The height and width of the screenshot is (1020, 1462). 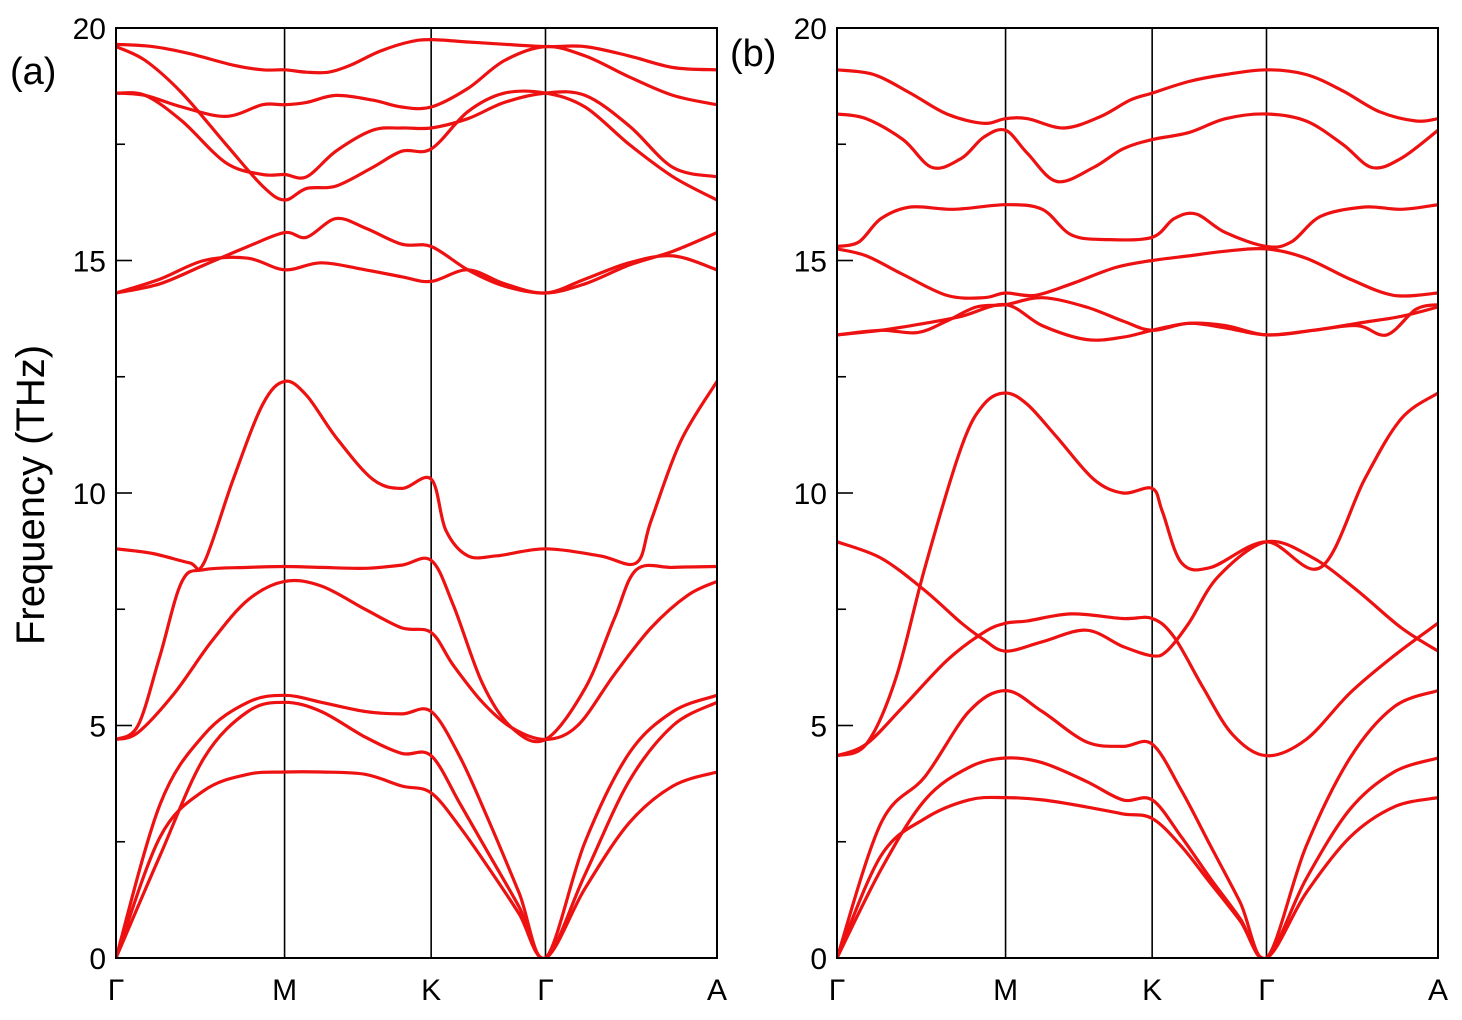 I want to click on panel-label: (a), so click(x=33, y=72).